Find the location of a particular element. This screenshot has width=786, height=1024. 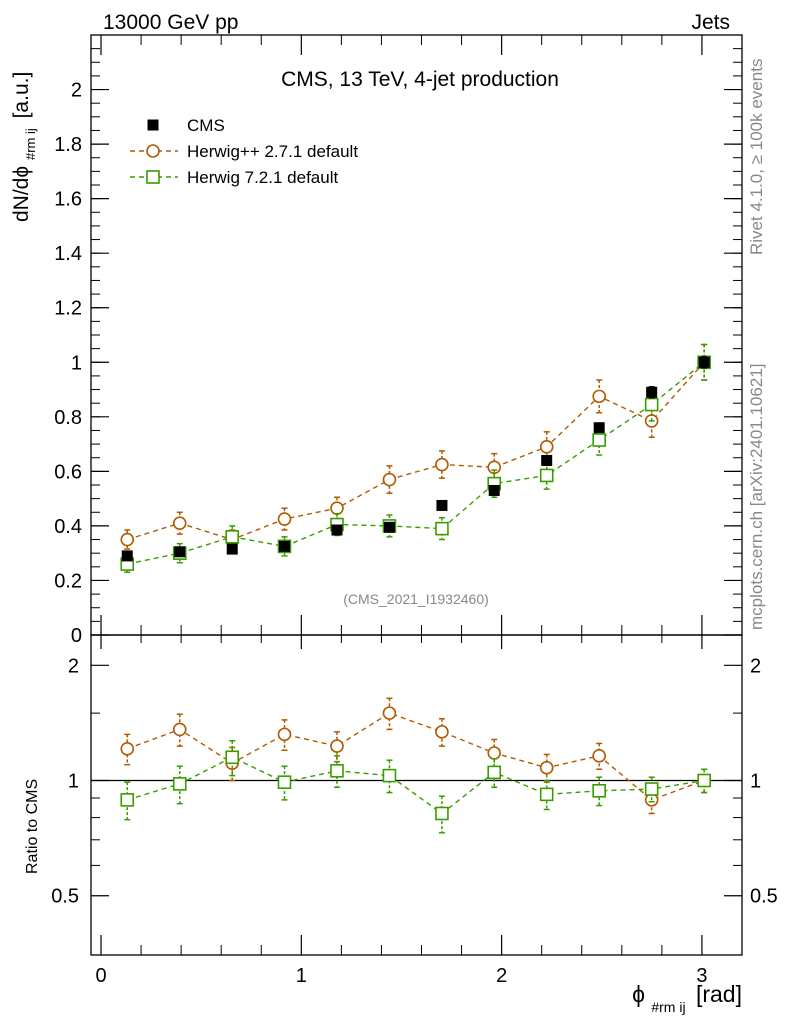

legend-entry: Herwig 7.2.1 default is located at coordinates (234, 177).